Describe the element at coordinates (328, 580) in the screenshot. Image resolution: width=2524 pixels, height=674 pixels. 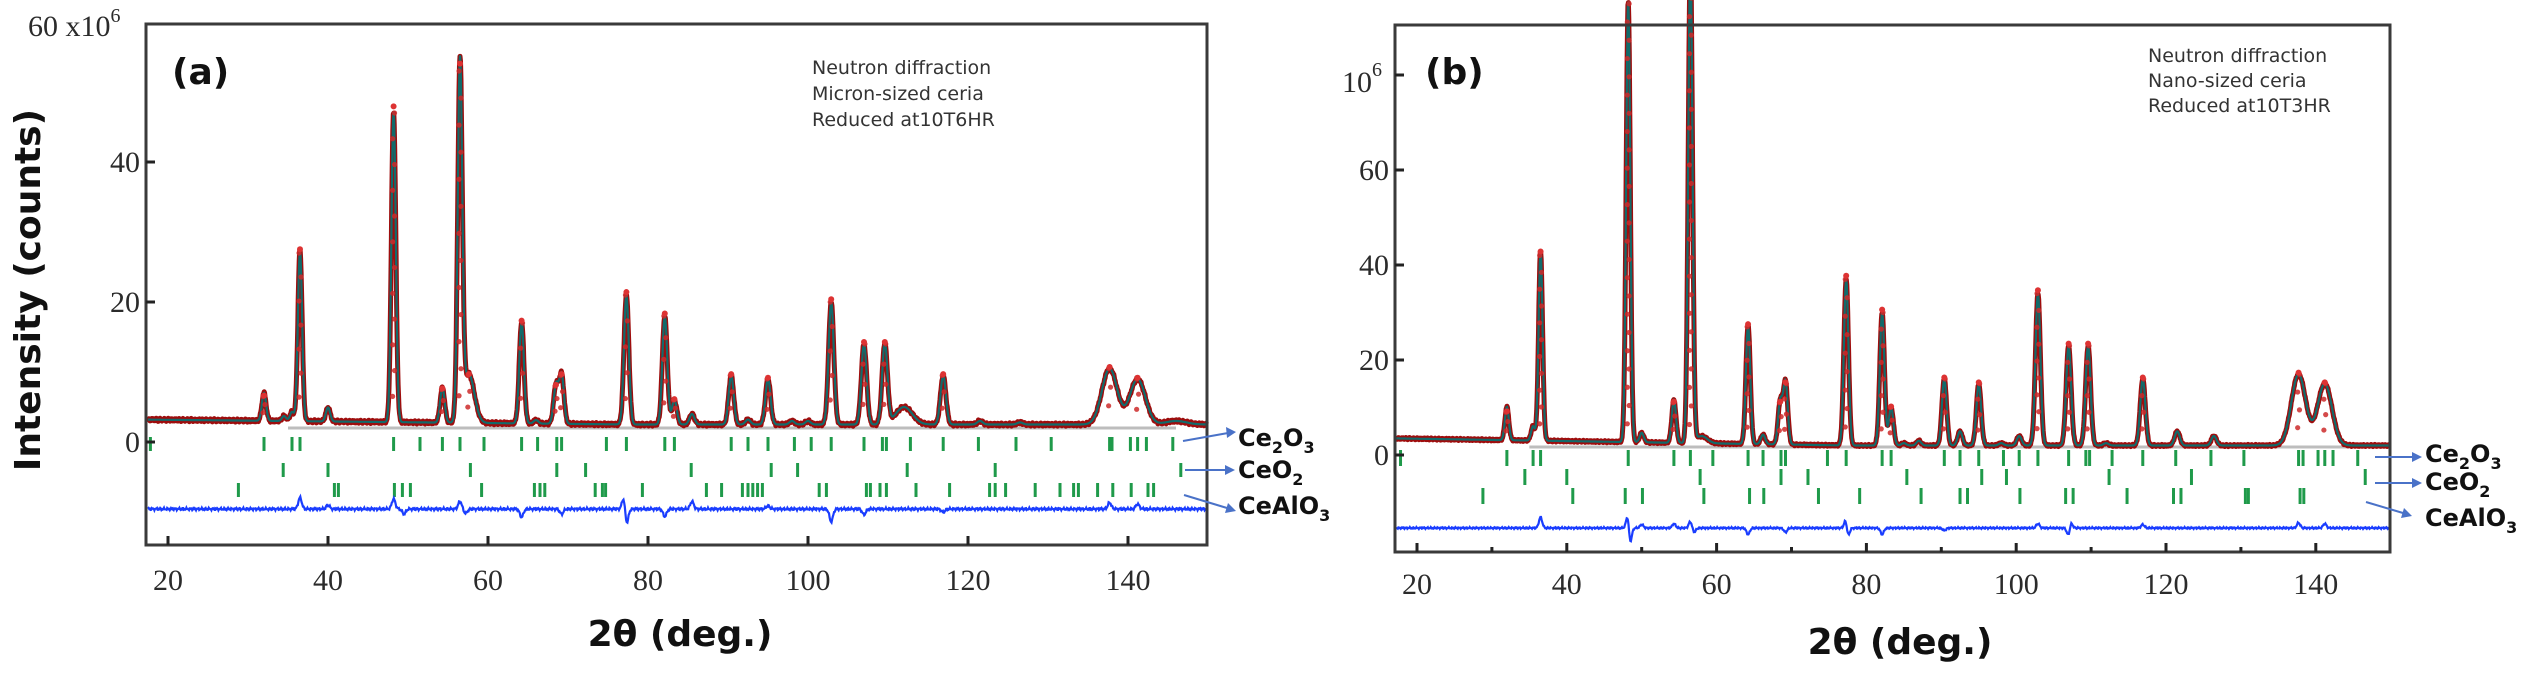
I see `panel-a-x-tick-label-40: 40` at that location.